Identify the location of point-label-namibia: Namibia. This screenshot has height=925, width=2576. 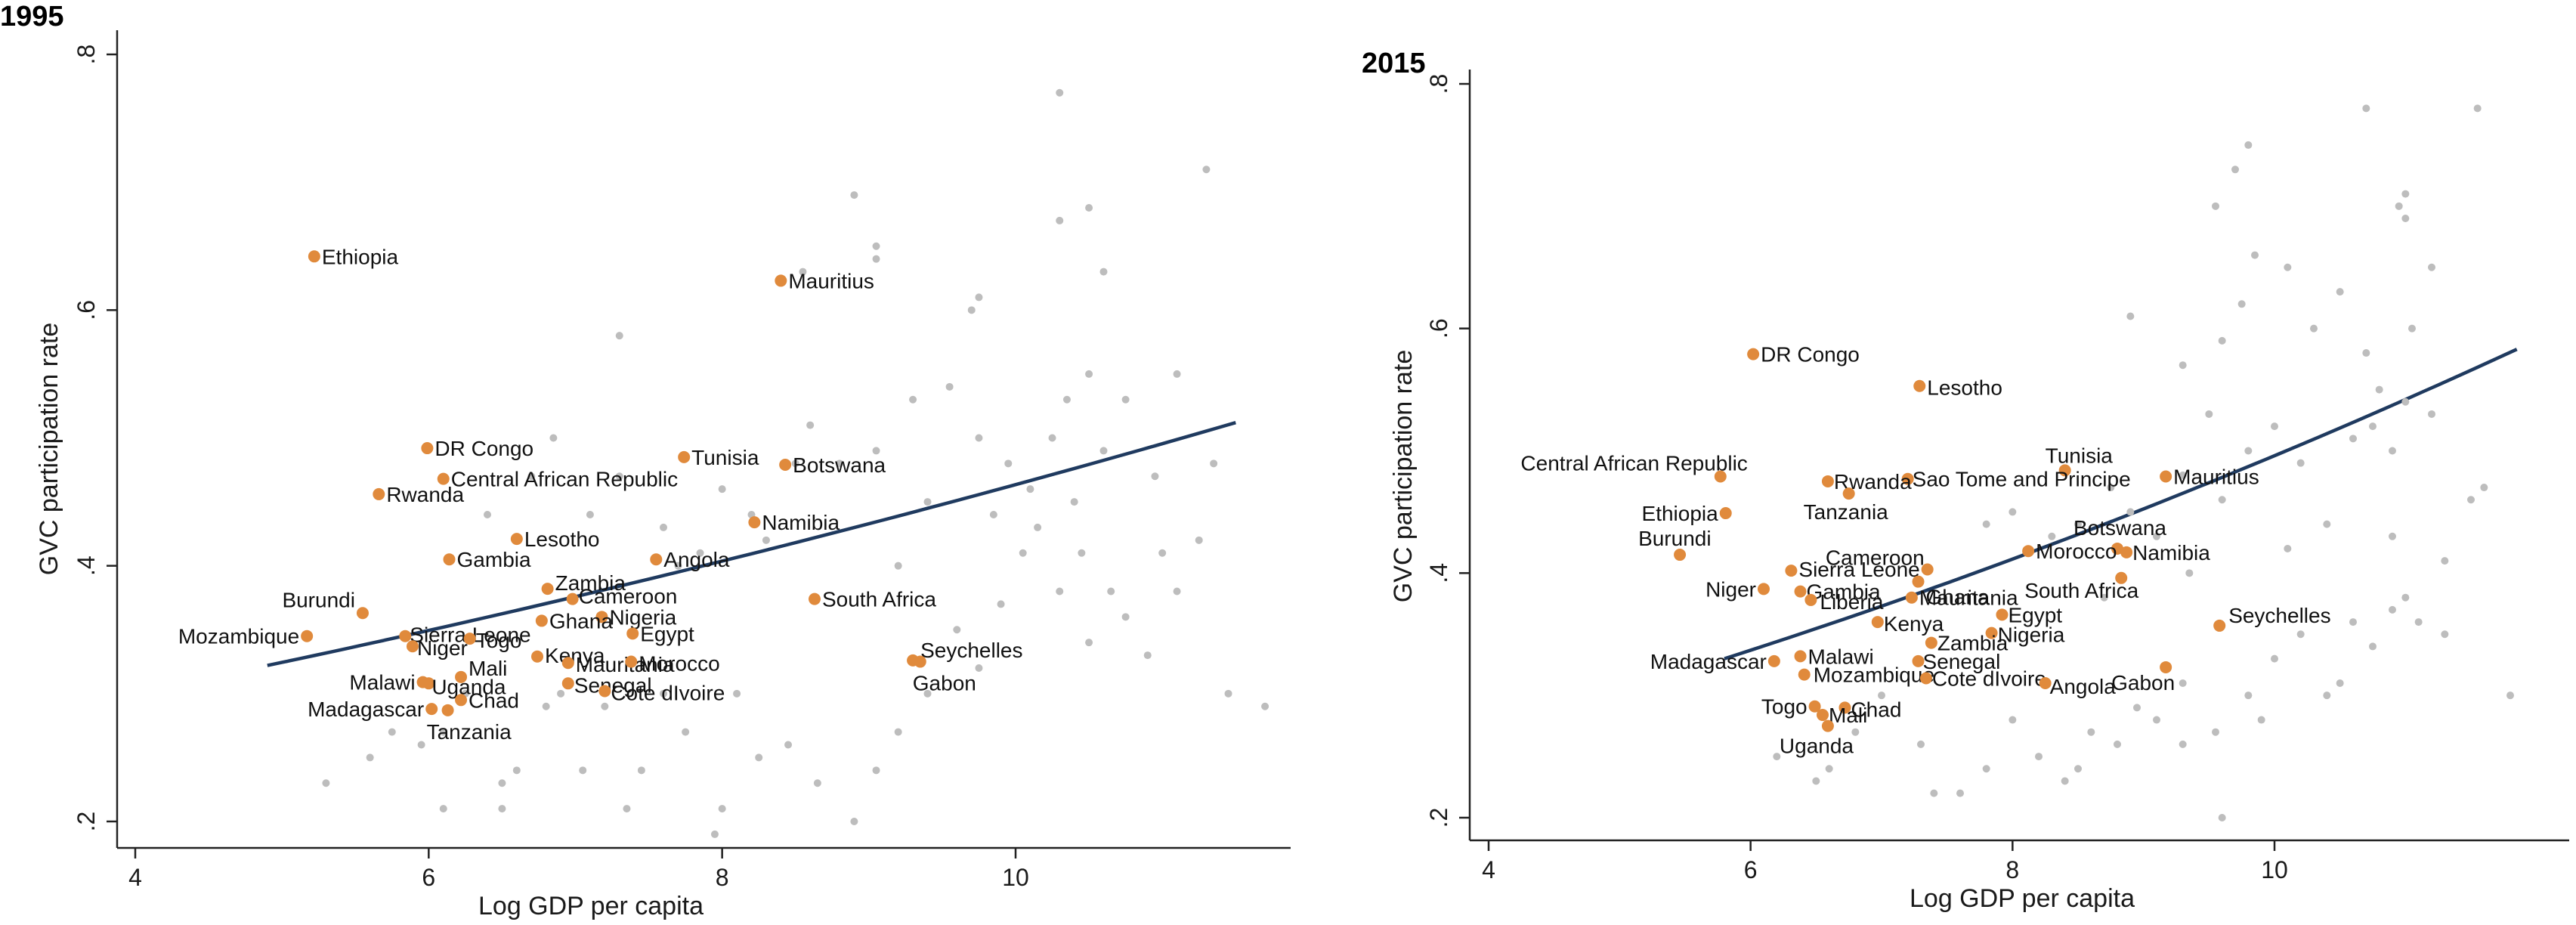
(801, 522).